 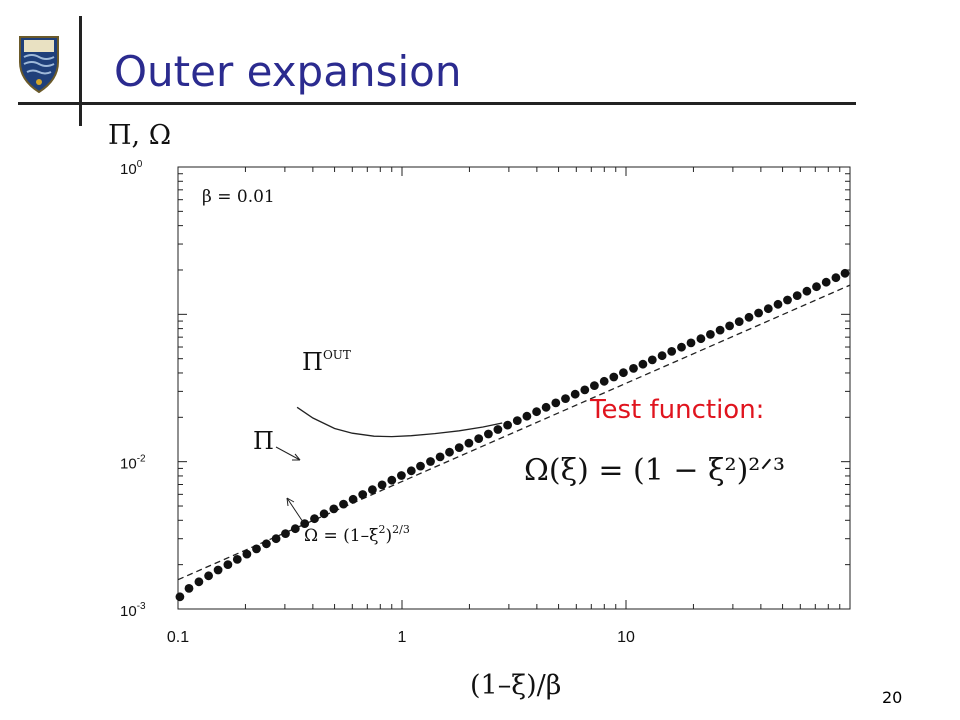 I want to click on x-tick-label: 10, so click(x=626, y=637).